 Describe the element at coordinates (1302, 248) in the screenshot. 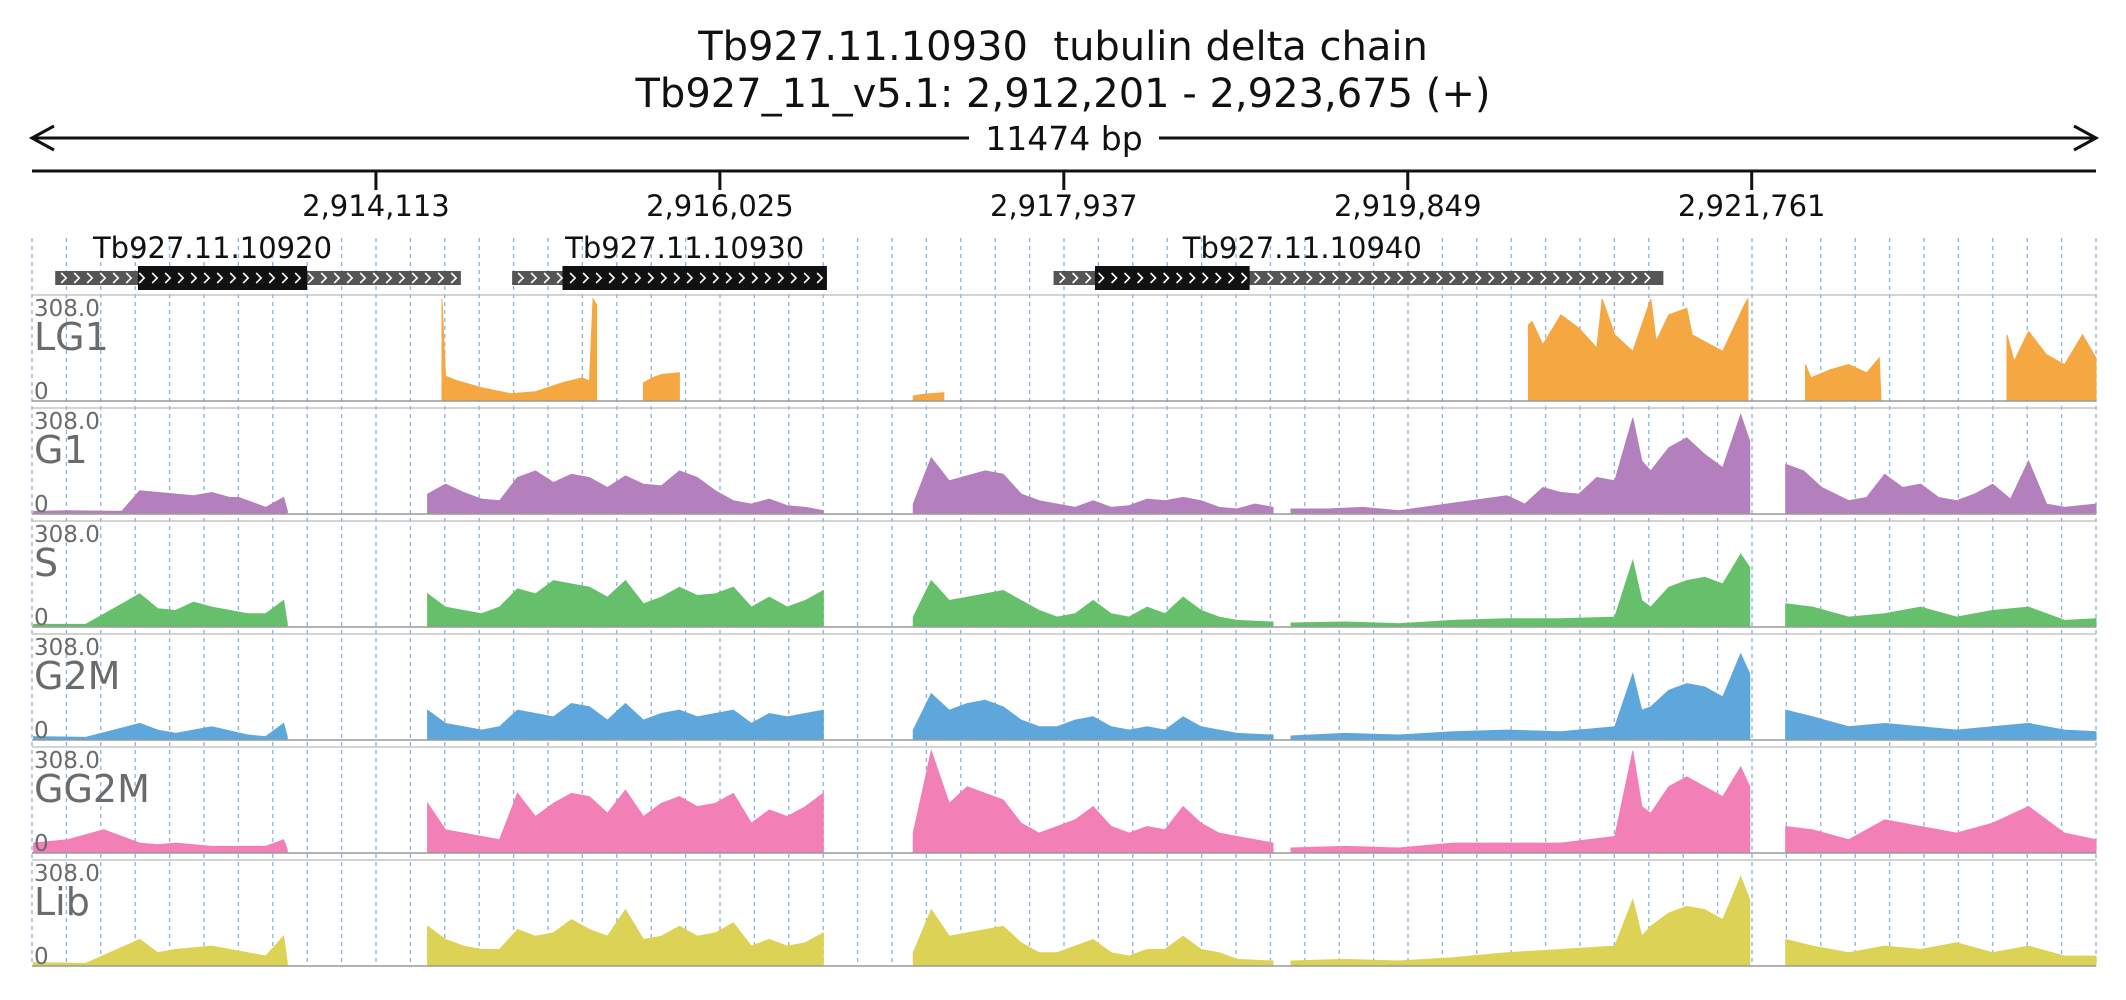

I see `gene-label: Tb927.11.10940` at that location.